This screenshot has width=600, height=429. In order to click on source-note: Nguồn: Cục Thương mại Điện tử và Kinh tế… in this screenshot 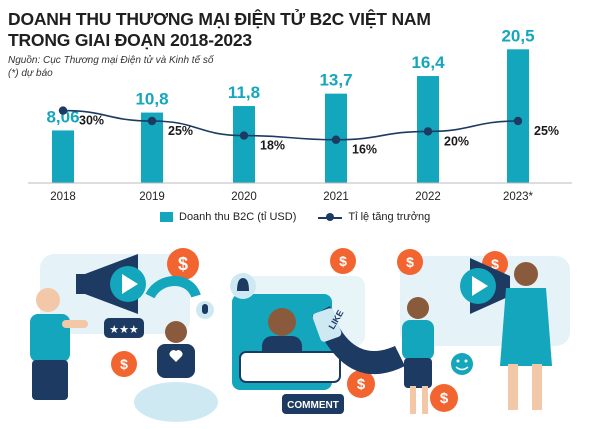, I will do `click(110, 67)`.